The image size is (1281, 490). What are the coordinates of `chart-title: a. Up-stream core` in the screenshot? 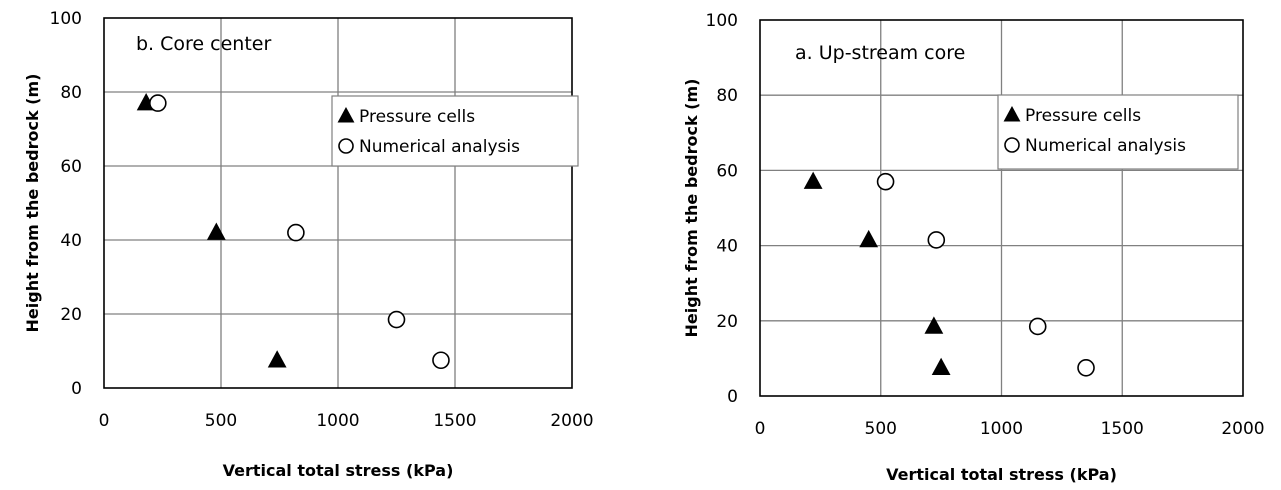 It's located at (880, 53).